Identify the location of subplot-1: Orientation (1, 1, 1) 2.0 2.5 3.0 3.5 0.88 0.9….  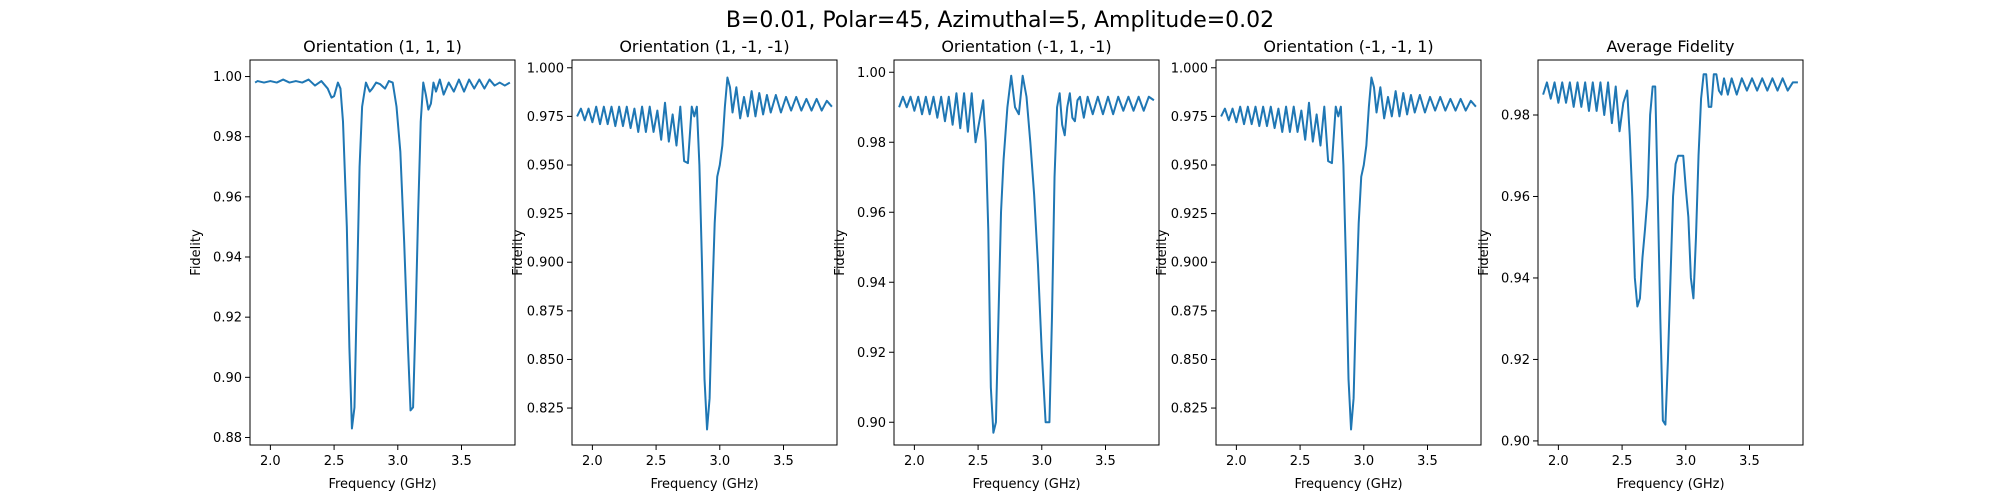
(352, 264).